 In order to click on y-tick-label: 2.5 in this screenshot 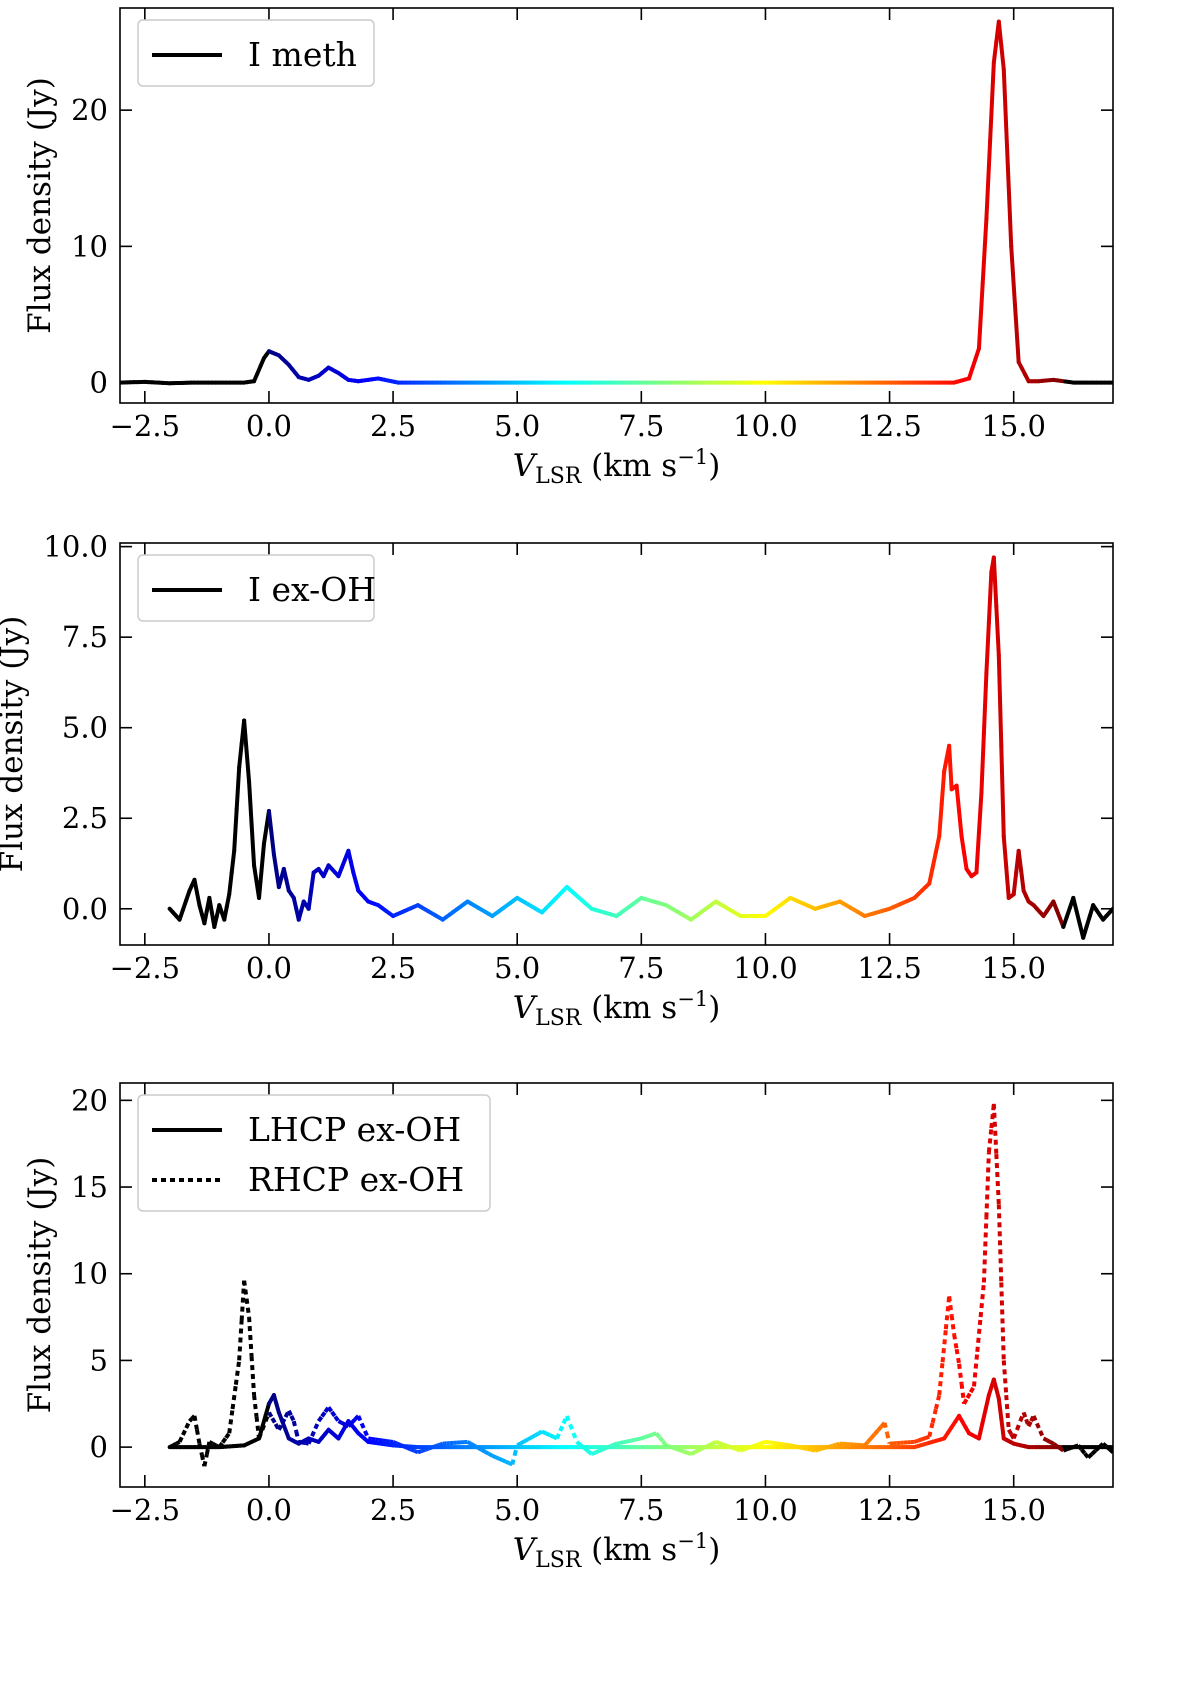, I will do `click(85, 818)`.